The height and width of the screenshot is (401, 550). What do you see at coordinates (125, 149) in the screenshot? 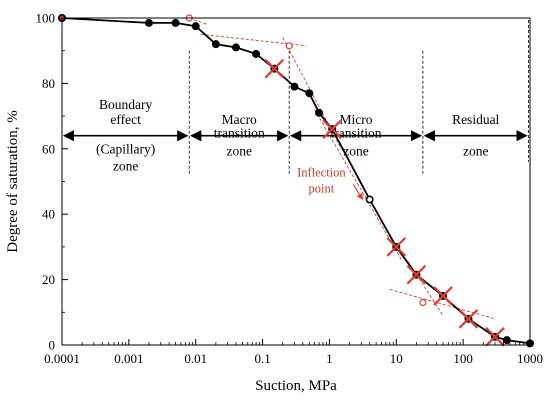
I see `zone-label: (Capillary)` at bounding box center [125, 149].